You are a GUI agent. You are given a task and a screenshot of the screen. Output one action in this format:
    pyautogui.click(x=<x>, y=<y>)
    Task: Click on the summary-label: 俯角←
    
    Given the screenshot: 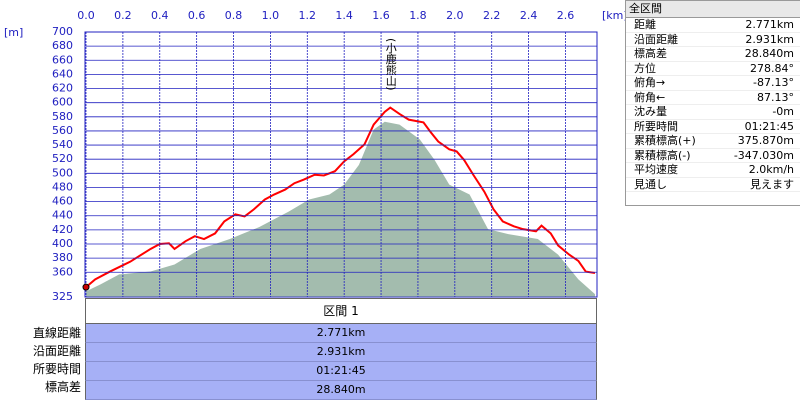 What is the action you would take?
    pyautogui.click(x=650, y=97)
    